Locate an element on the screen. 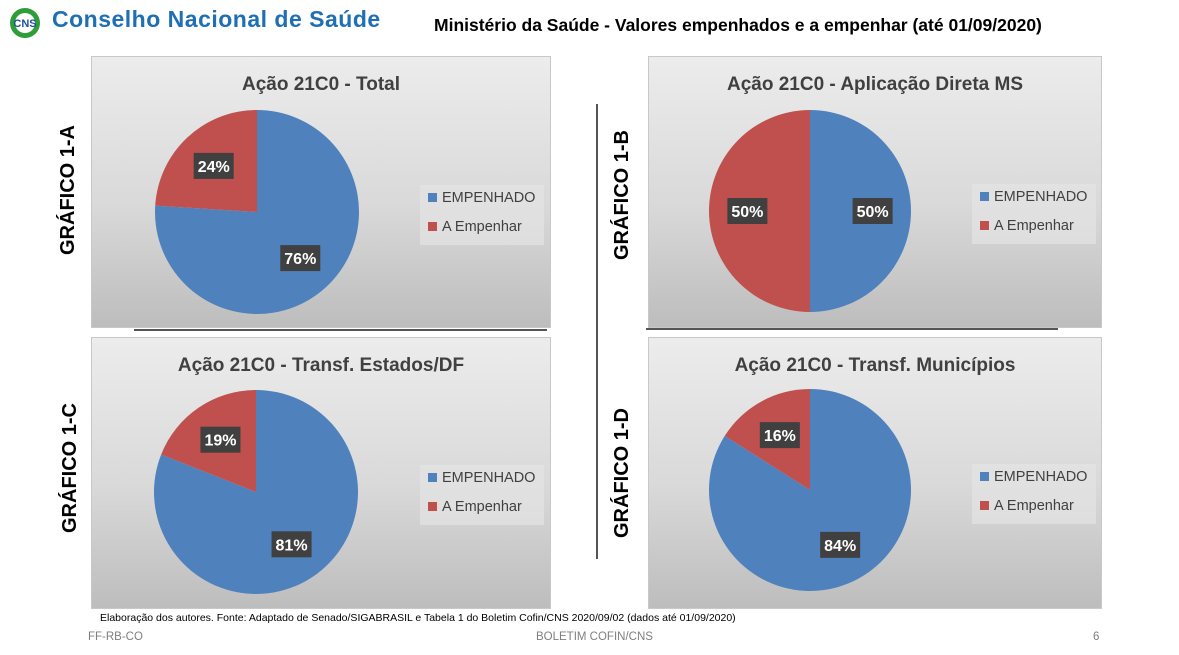  chart-title: Ação 21C0 - Total is located at coordinates (321, 84).